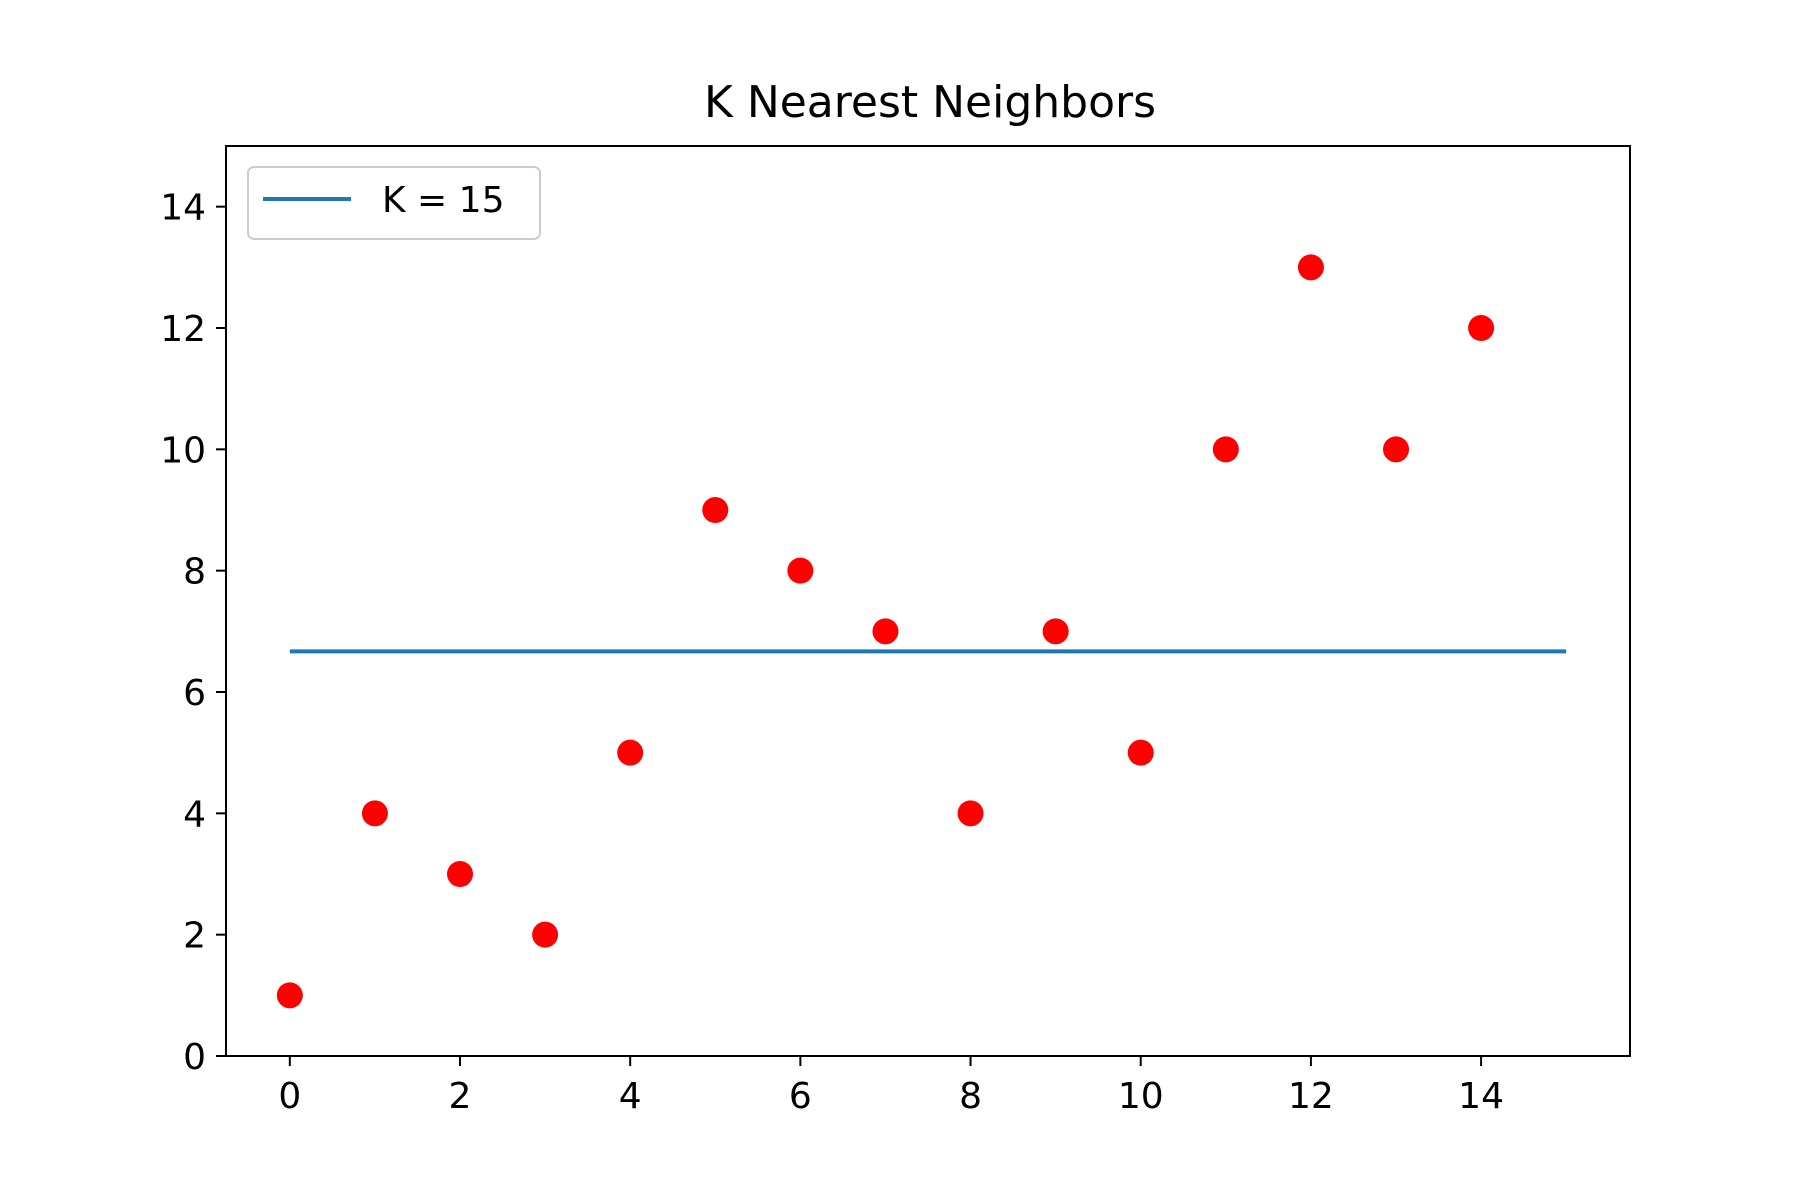 The image size is (1800, 1200). I want to click on x-tick-label: 12, so click(1311, 1096).